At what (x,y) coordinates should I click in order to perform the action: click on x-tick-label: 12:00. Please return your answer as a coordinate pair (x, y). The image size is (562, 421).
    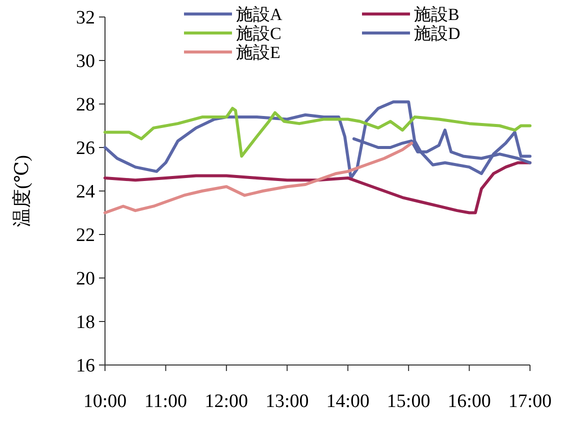
    Looking at the image, I should click on (226, 401).